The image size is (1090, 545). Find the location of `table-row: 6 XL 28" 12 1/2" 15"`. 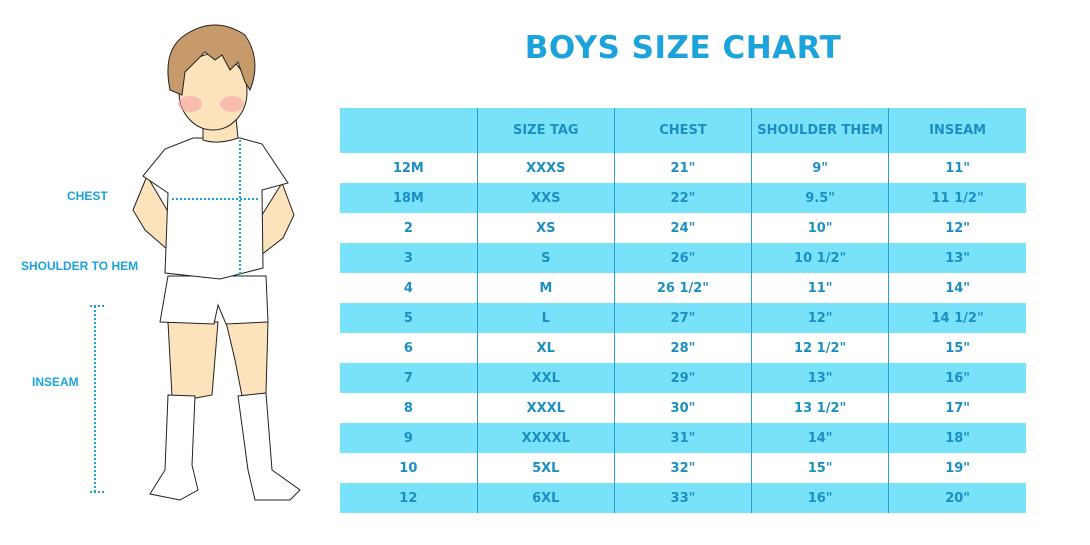

table-row: 6 XL 28" 12 1/2" 15" is located at coordinates (683, 348).